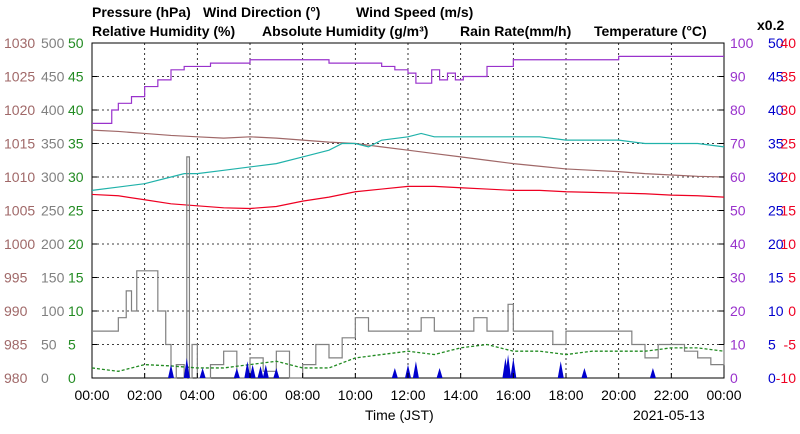 This screenshot has height=434, width=800. I want to click on legend-pressure: Pressure (hPa), so click(141, 12).